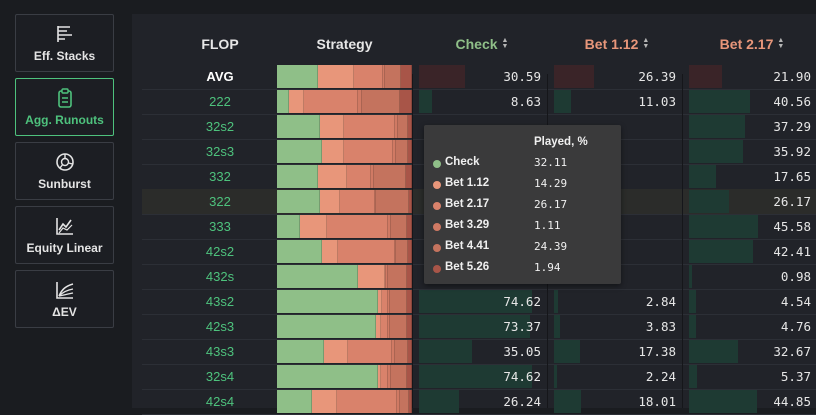 The image size is (816, 415). Describe the element at coordinates (64, 171) in the screenshot. I see `sidebar-item-sunburst: Sunburst` at that location.